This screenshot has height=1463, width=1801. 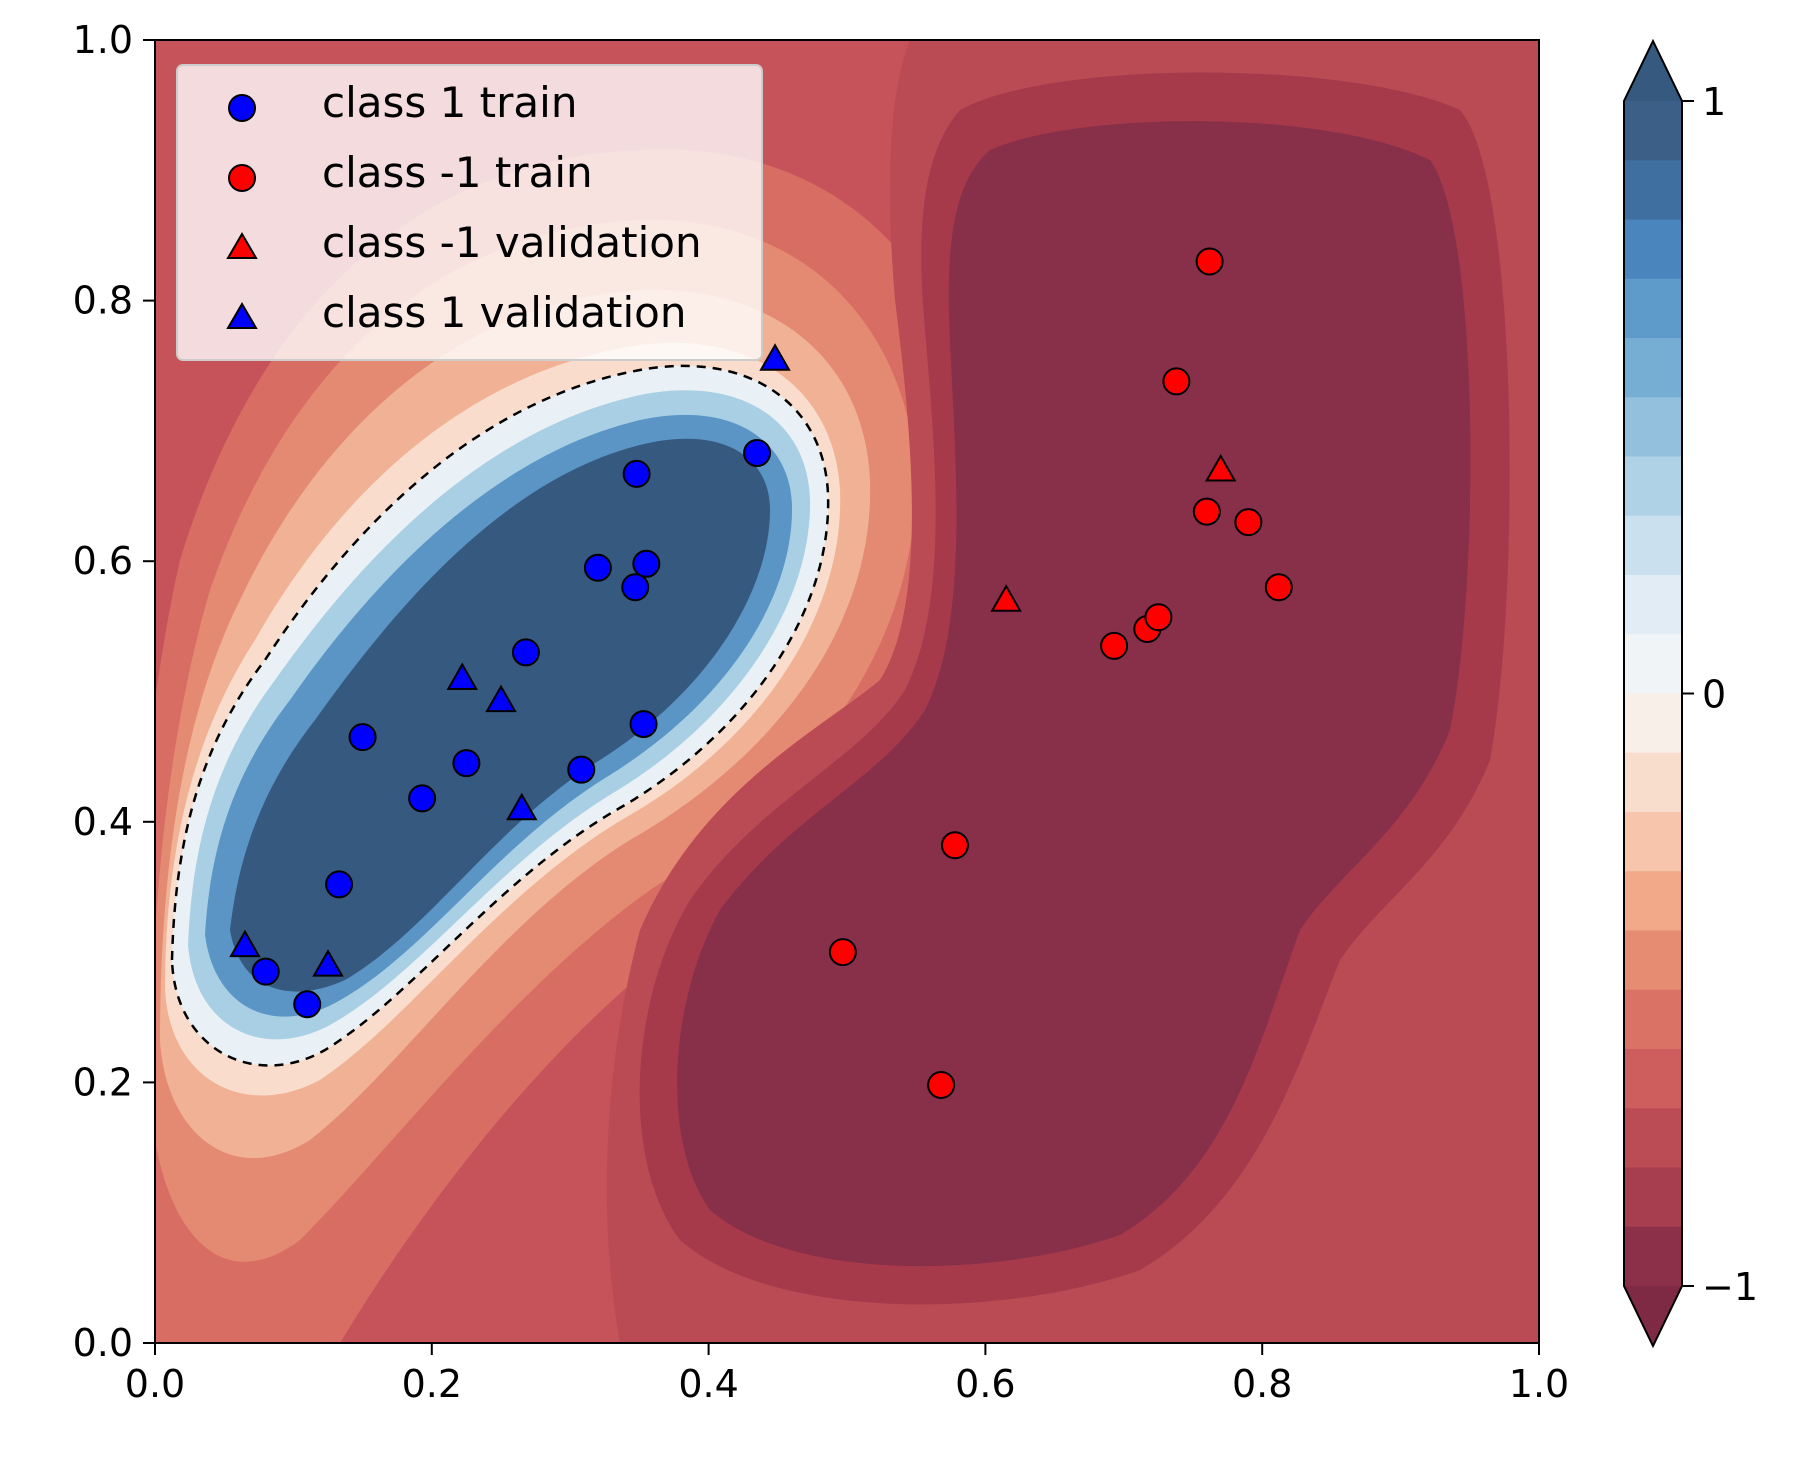 I want to click on x-tick-label: 0.8, so click(x=1262, y=1384).